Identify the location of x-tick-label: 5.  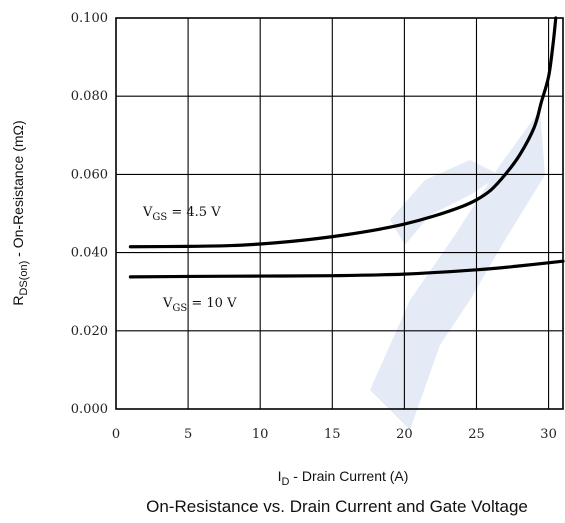
(188, 434).